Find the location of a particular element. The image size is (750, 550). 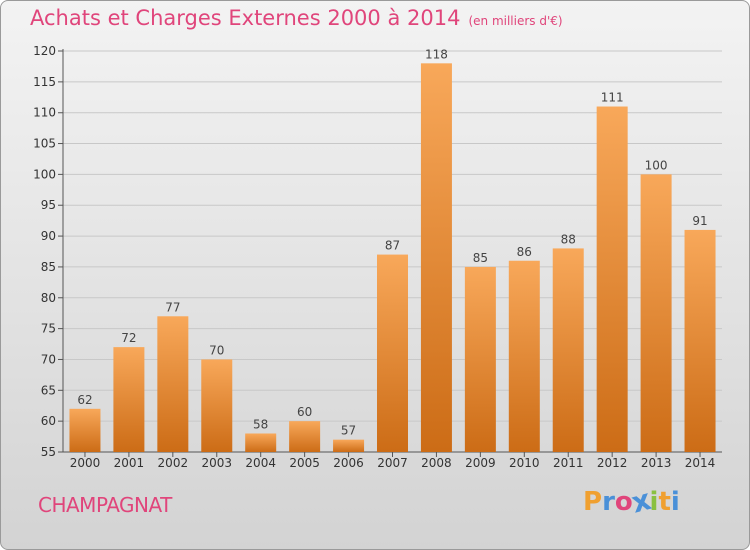

data-label: 72 is located at coordinates (128, 338).